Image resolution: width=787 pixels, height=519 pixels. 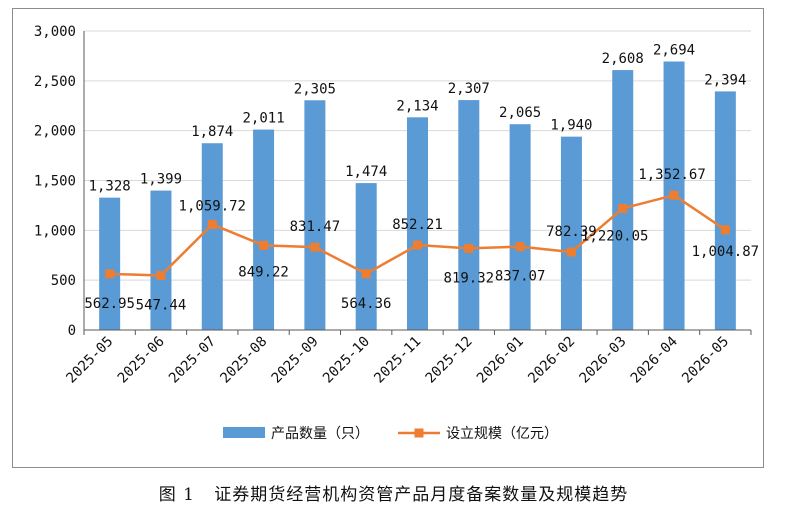 I want to click on x-tick-label: 2026-05, so click(x=705, y=360).